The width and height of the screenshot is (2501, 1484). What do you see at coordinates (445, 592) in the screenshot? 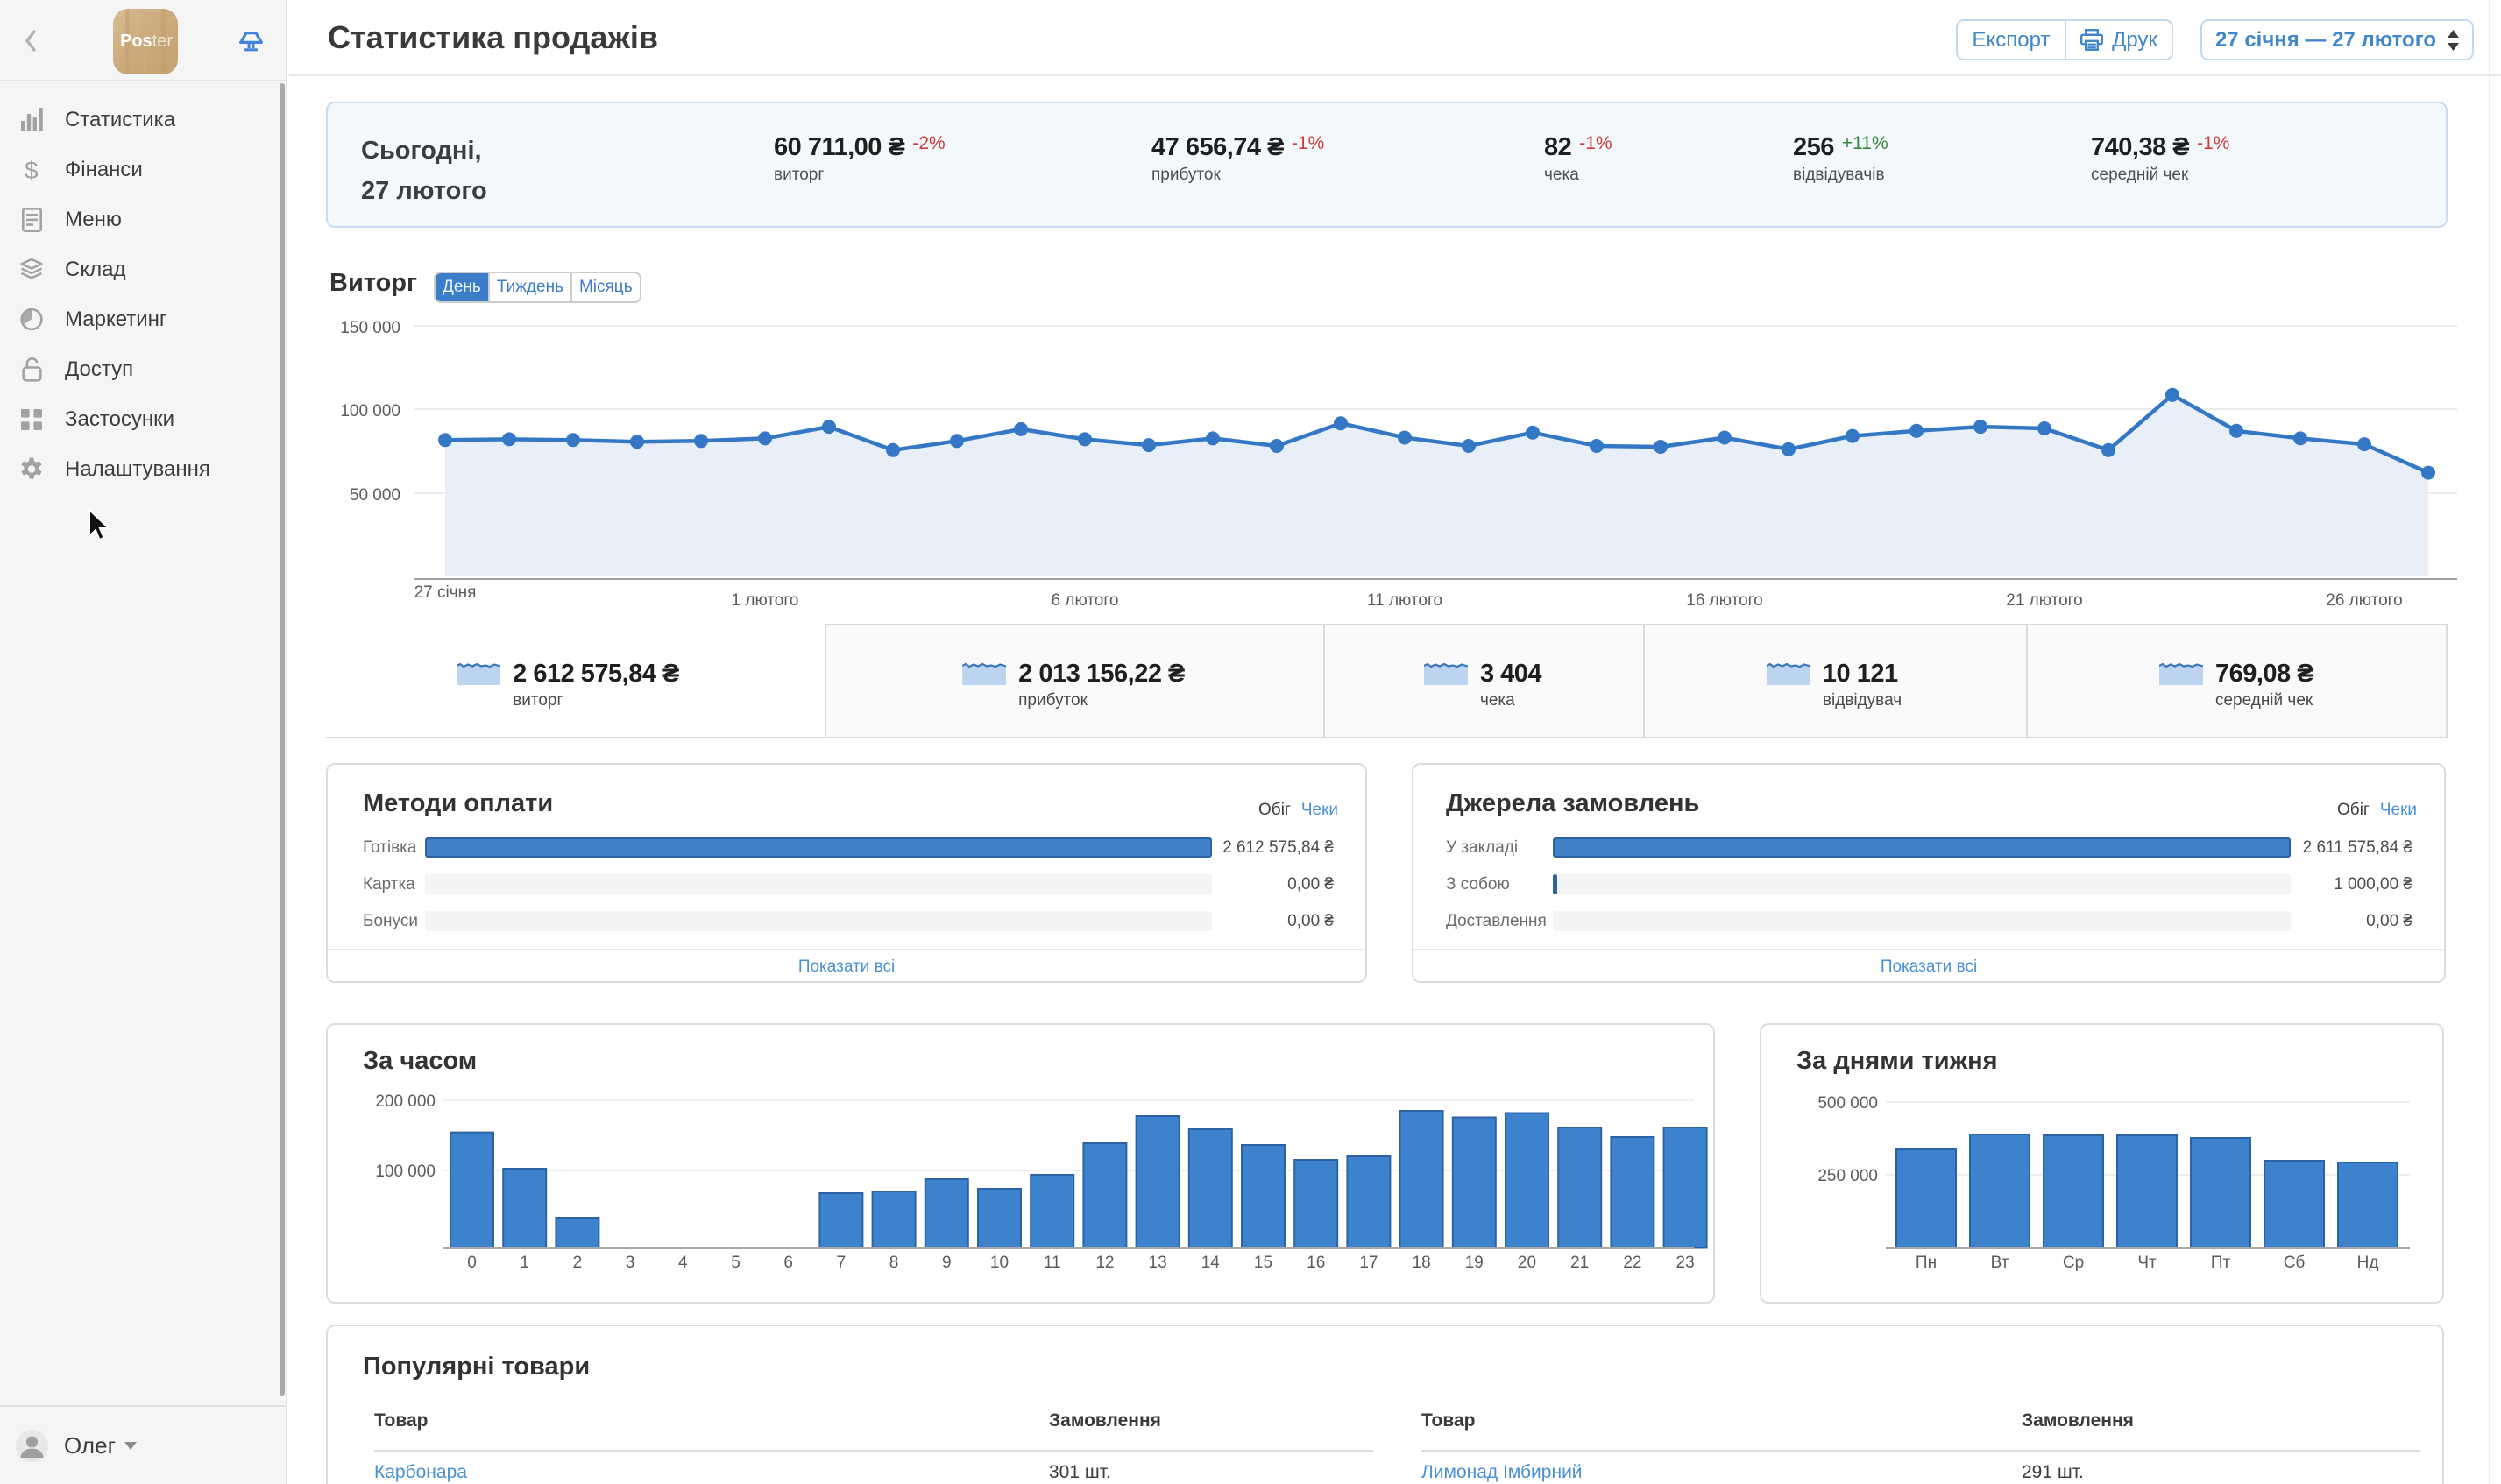
I see `svg-text: 27 січня` at bounding box center [445, 592].